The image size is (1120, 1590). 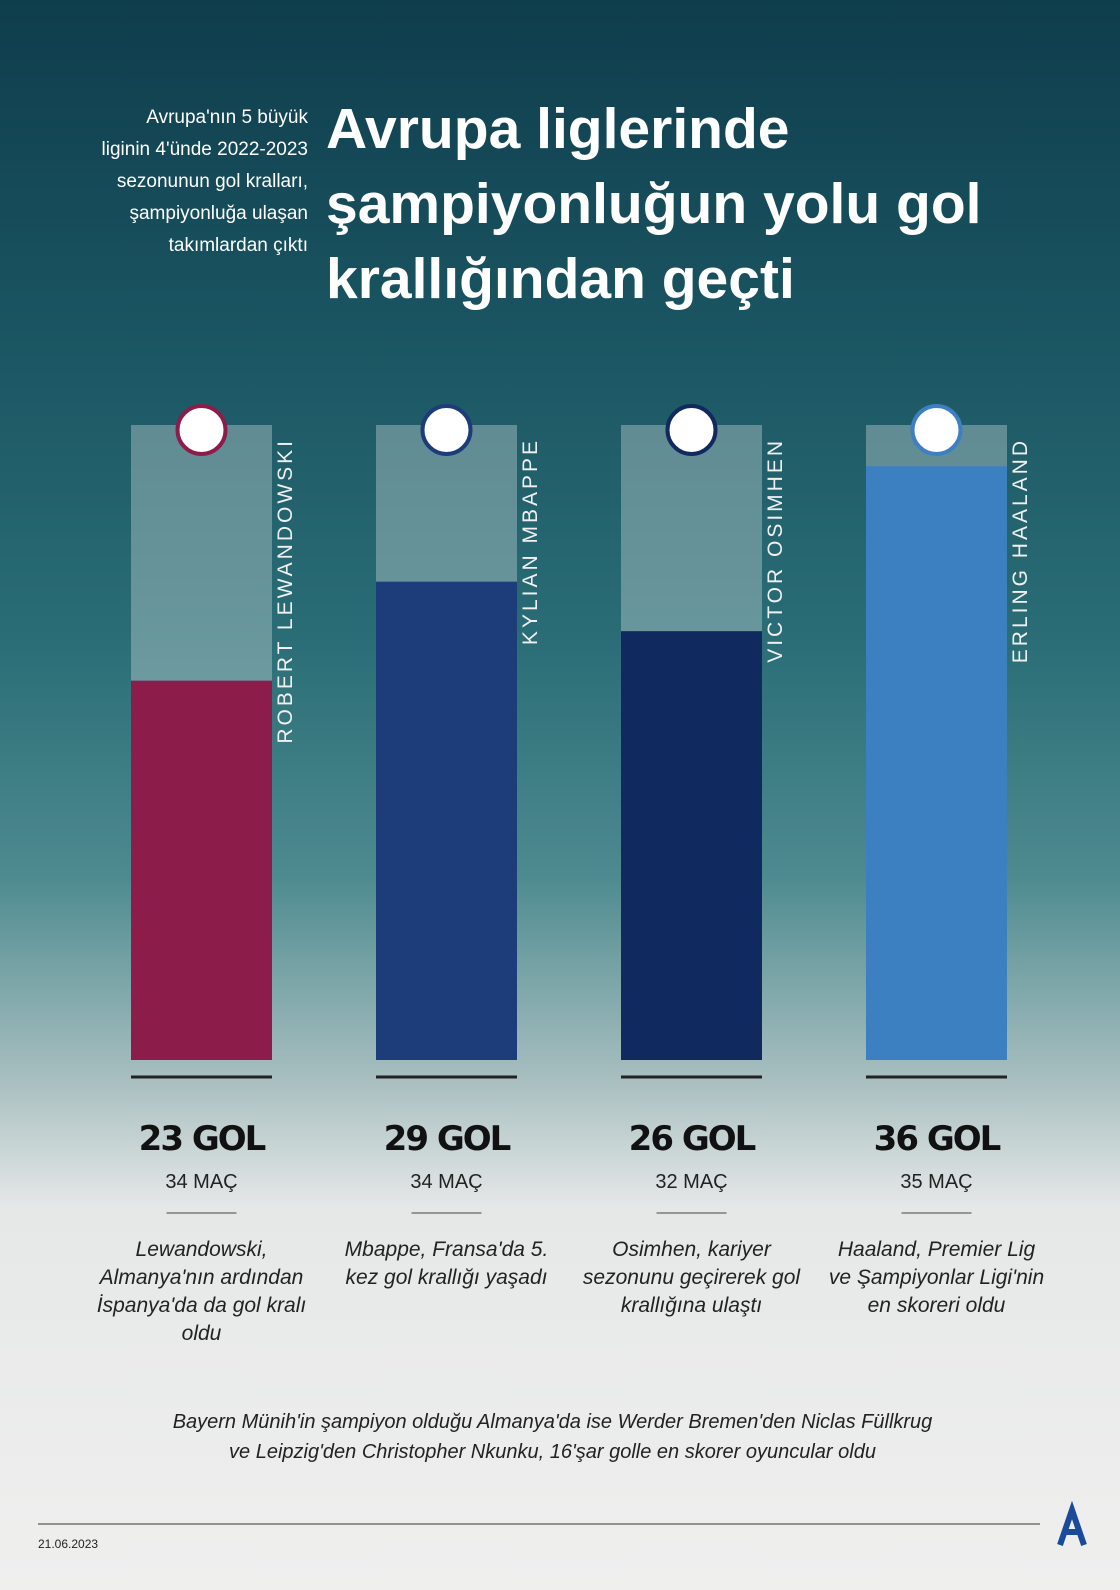 What do you see at coordinates (558, 129) in the screenshot?
I see `title-line: Avrupa liglerinde` at bounding box center [558, 129].